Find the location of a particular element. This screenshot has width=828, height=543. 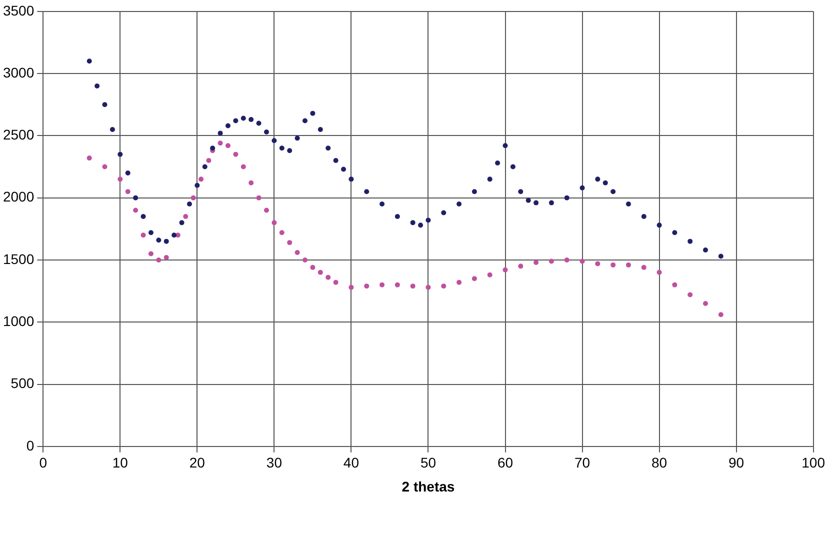

y-tick-label: 2500 is located at coordinates (18, 134).